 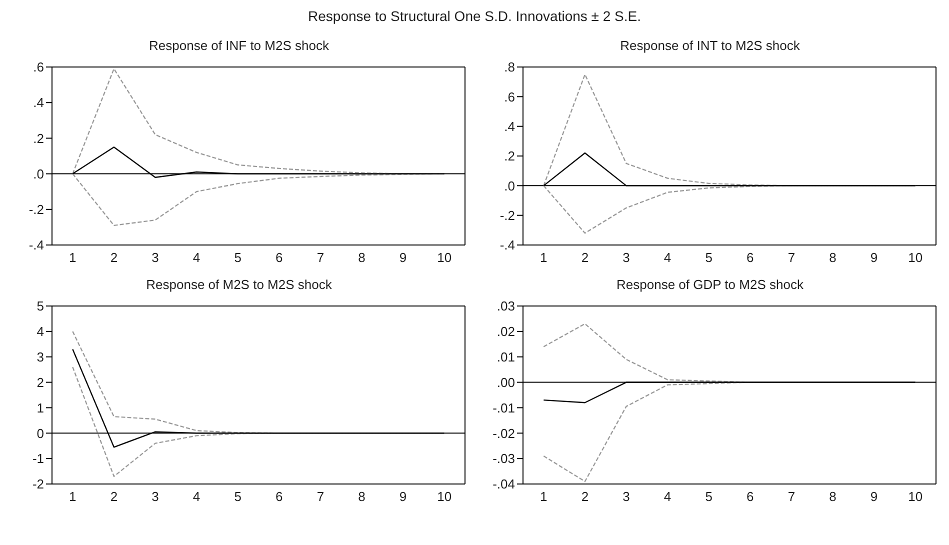 I want to click on y-tick-label: -1, so click(x=38, y=458).